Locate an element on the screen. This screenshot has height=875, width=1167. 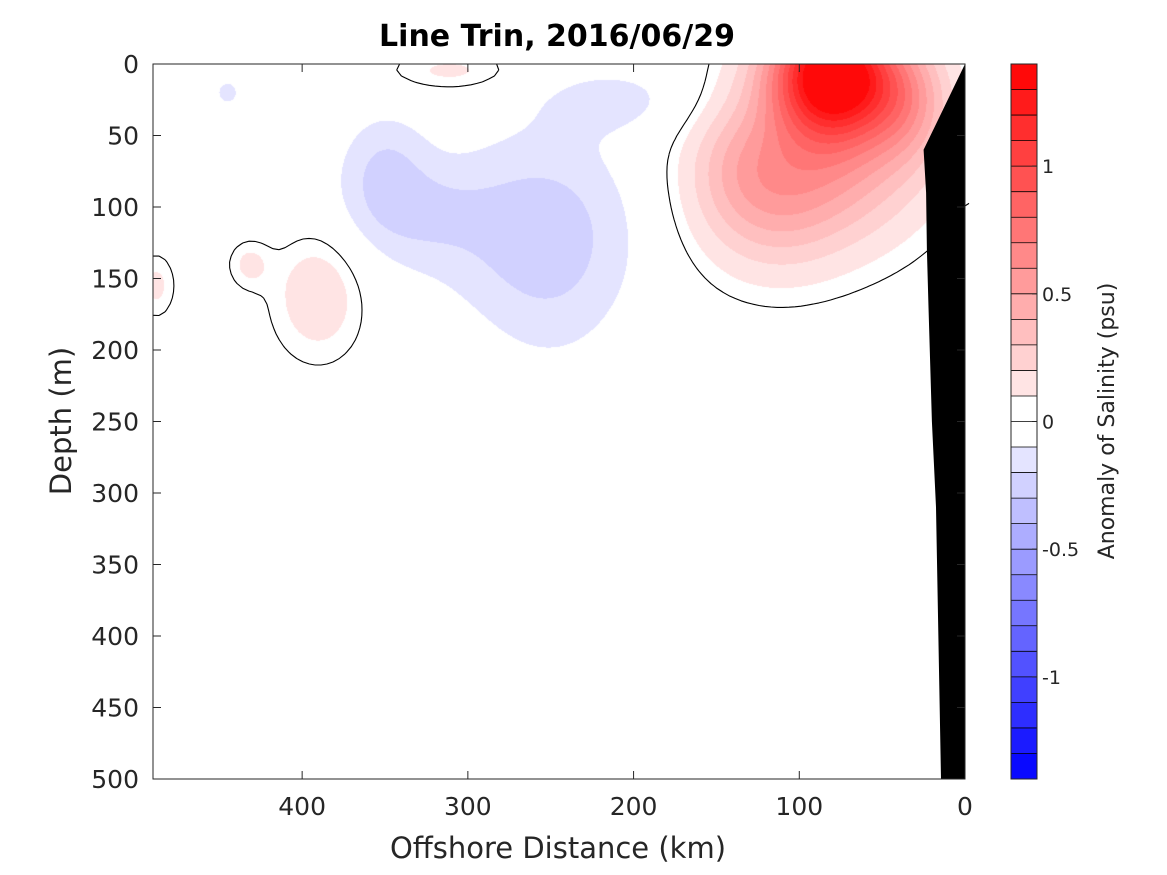
colorbar: 1 0.5 0 -0.5 -1 is located at coordinates (1044, 421).